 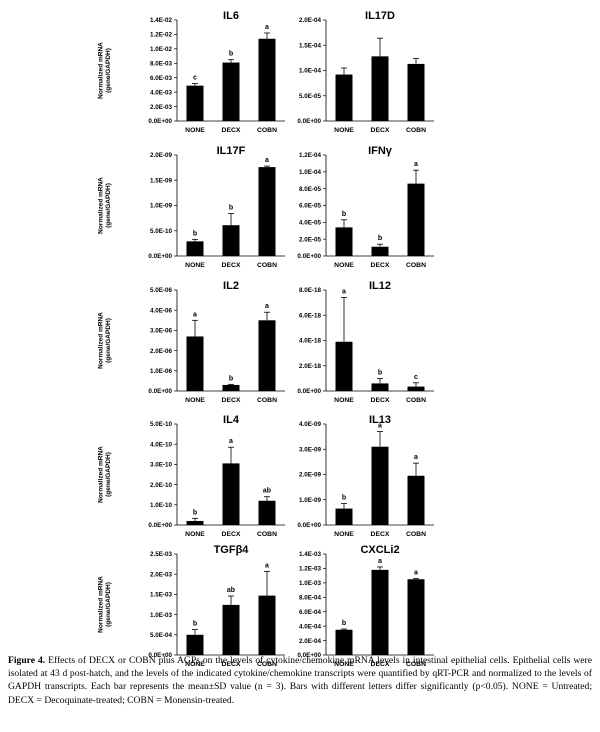 I want to click on y-tick-label: 1.5E-03, so click(x=161, y=595).